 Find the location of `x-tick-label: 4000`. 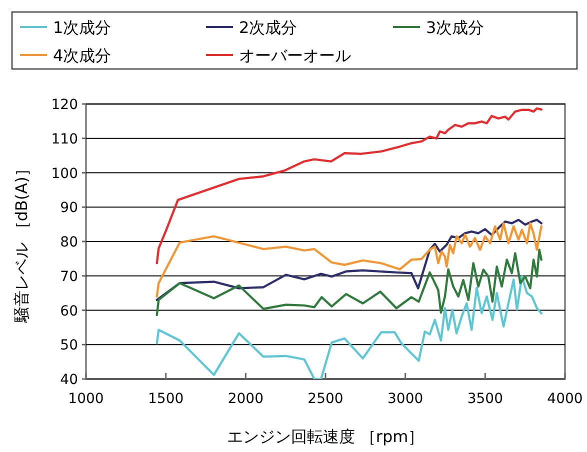

x-tick-label: 4000 is located at coordinates (565, 399).